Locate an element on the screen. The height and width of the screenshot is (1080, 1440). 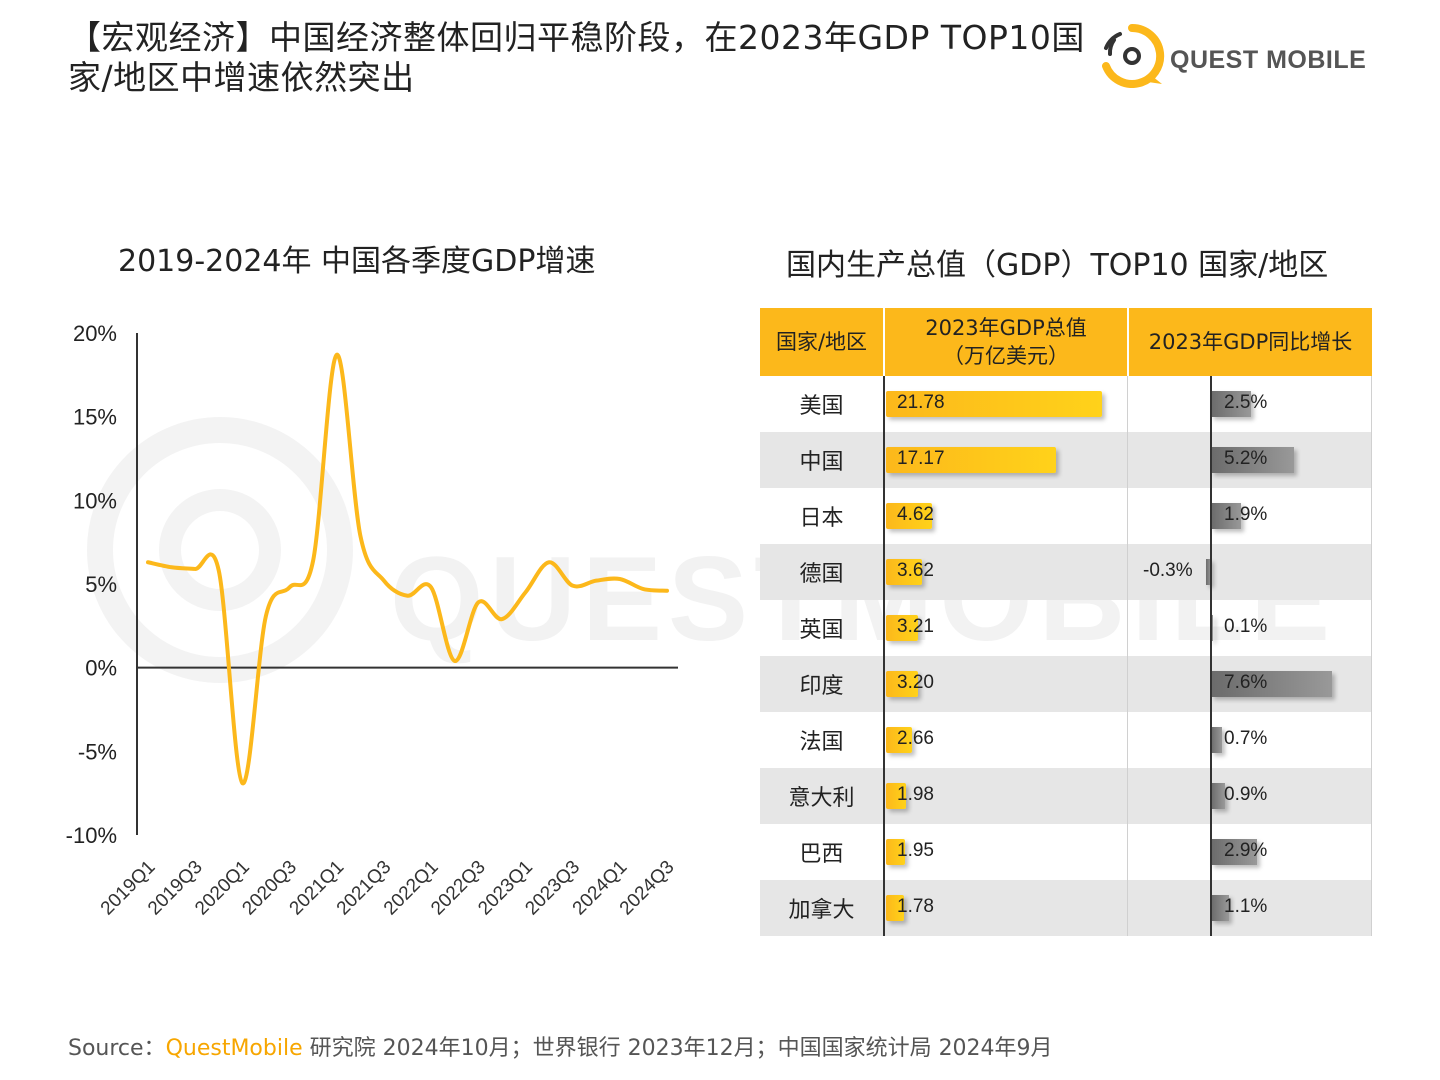
country-name: 英国 is located at coordinates (821, 630).